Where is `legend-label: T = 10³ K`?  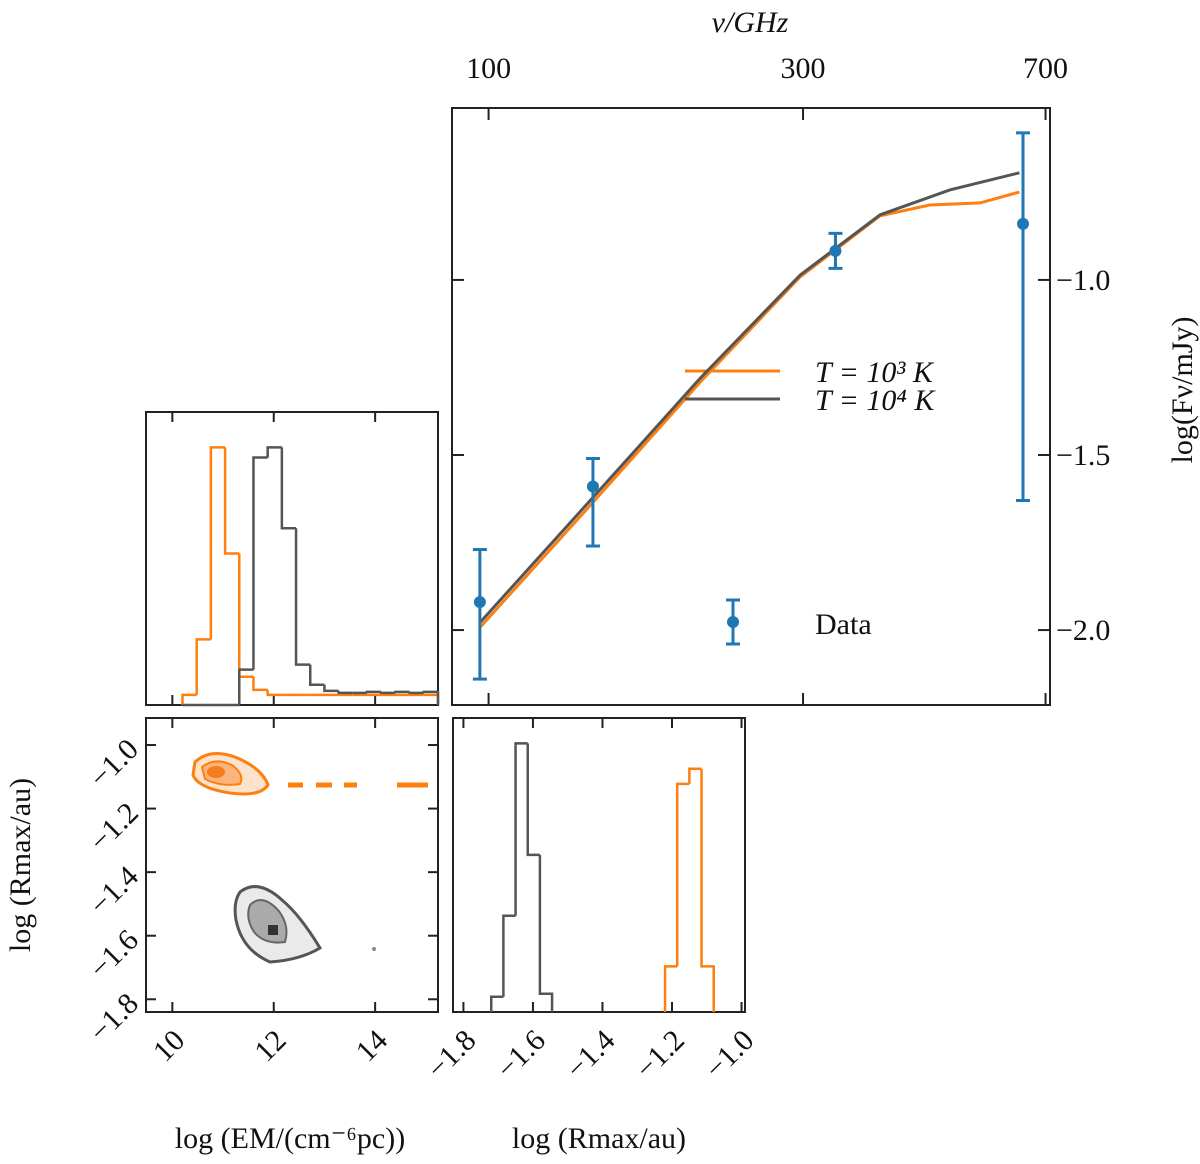
legend-label: T = 10³ K is located at coordinates (875, 372).